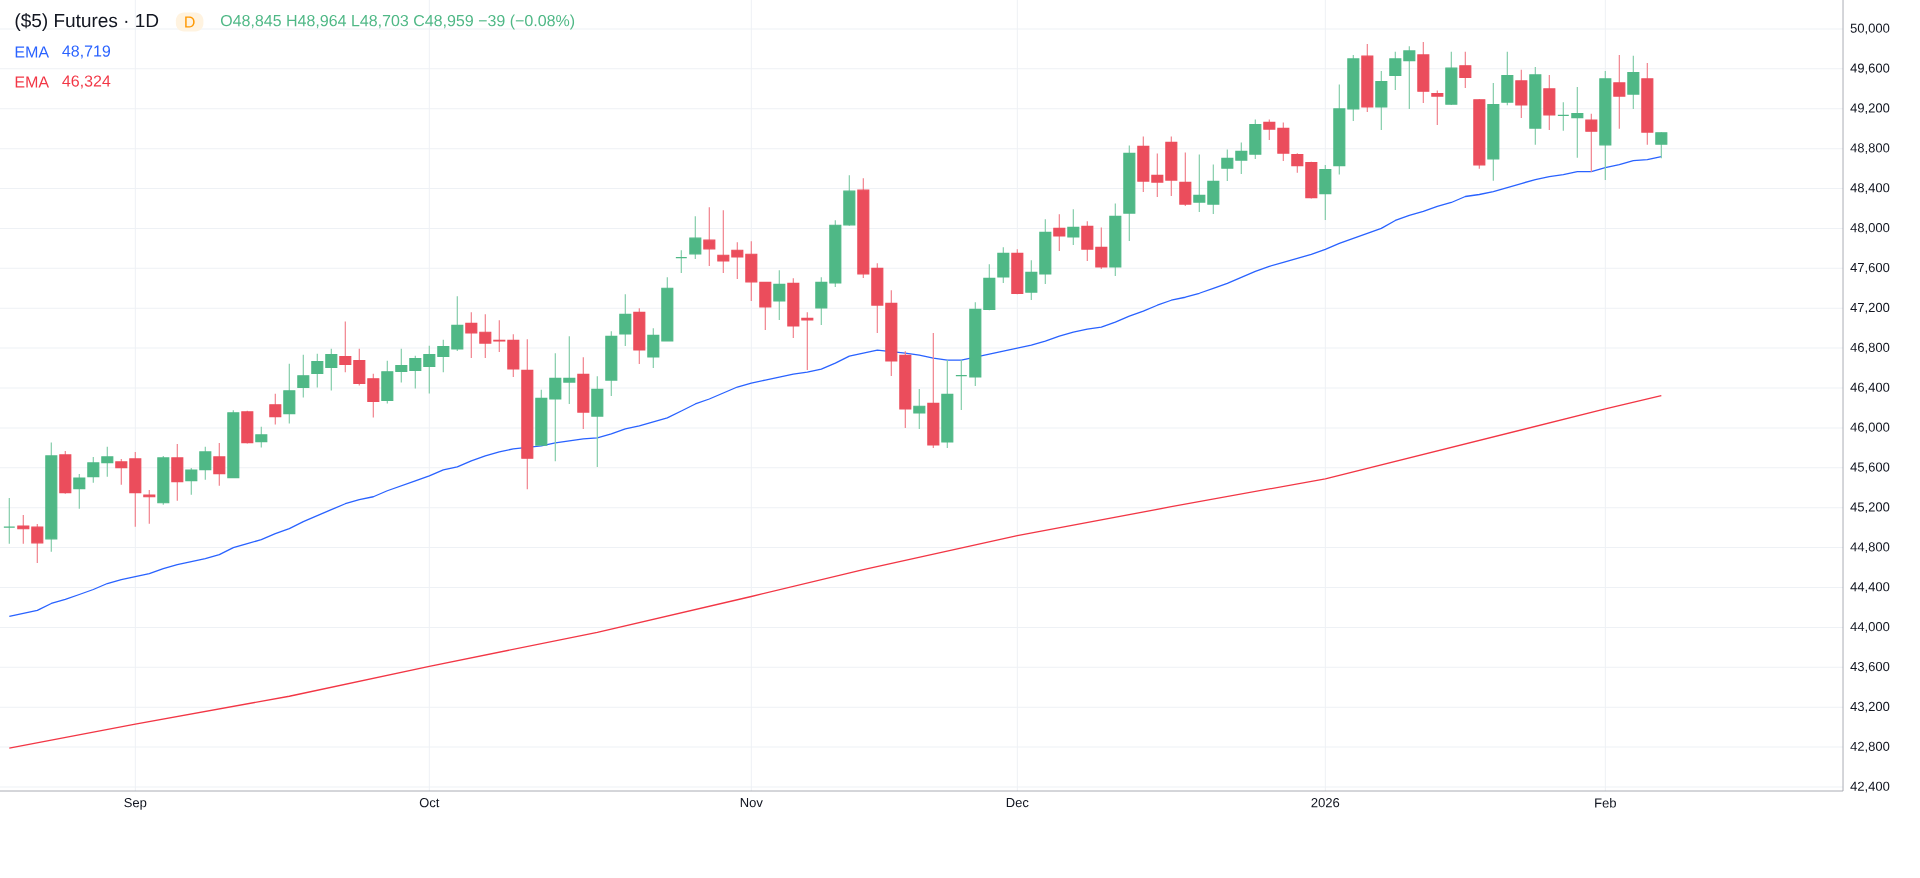 The width and height of the screenshot is (1920, 878). Describe the element at coordinates (135, 804) in the screenshot. I see `x-tick-label: Sep` at that location.